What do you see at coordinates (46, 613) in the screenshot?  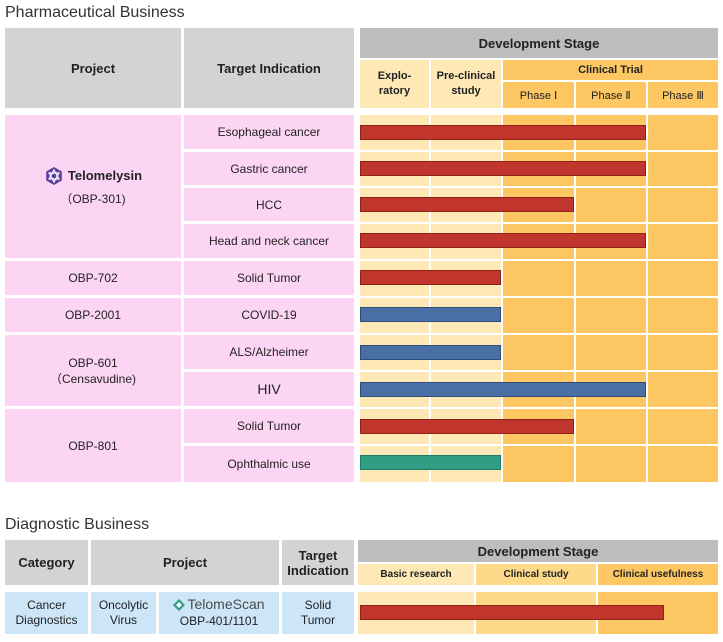 I see `diag-category-cell: Cancer Diagnostics` at bounding box center [46, 613].